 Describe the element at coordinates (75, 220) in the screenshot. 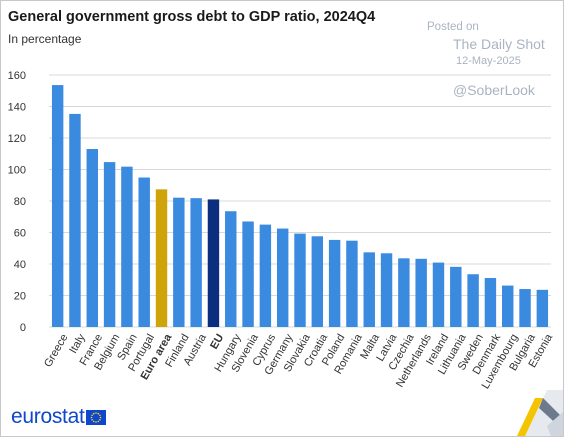

I see `bar-italy` at that location.